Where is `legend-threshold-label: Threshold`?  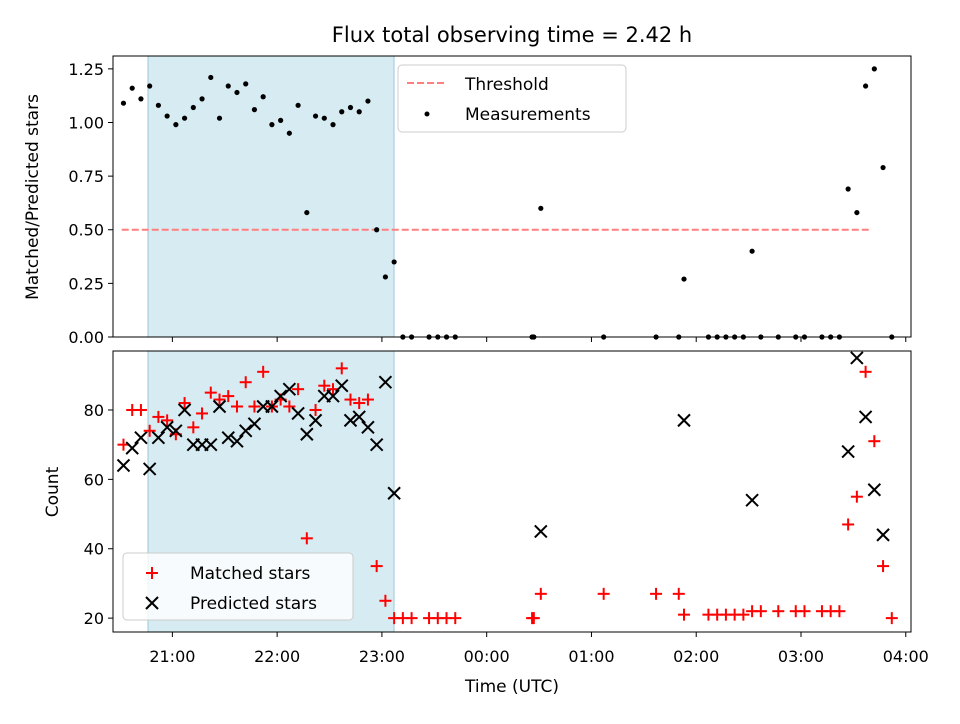
legend-threshold-label: Threshold is located at coordinates (506, 85).